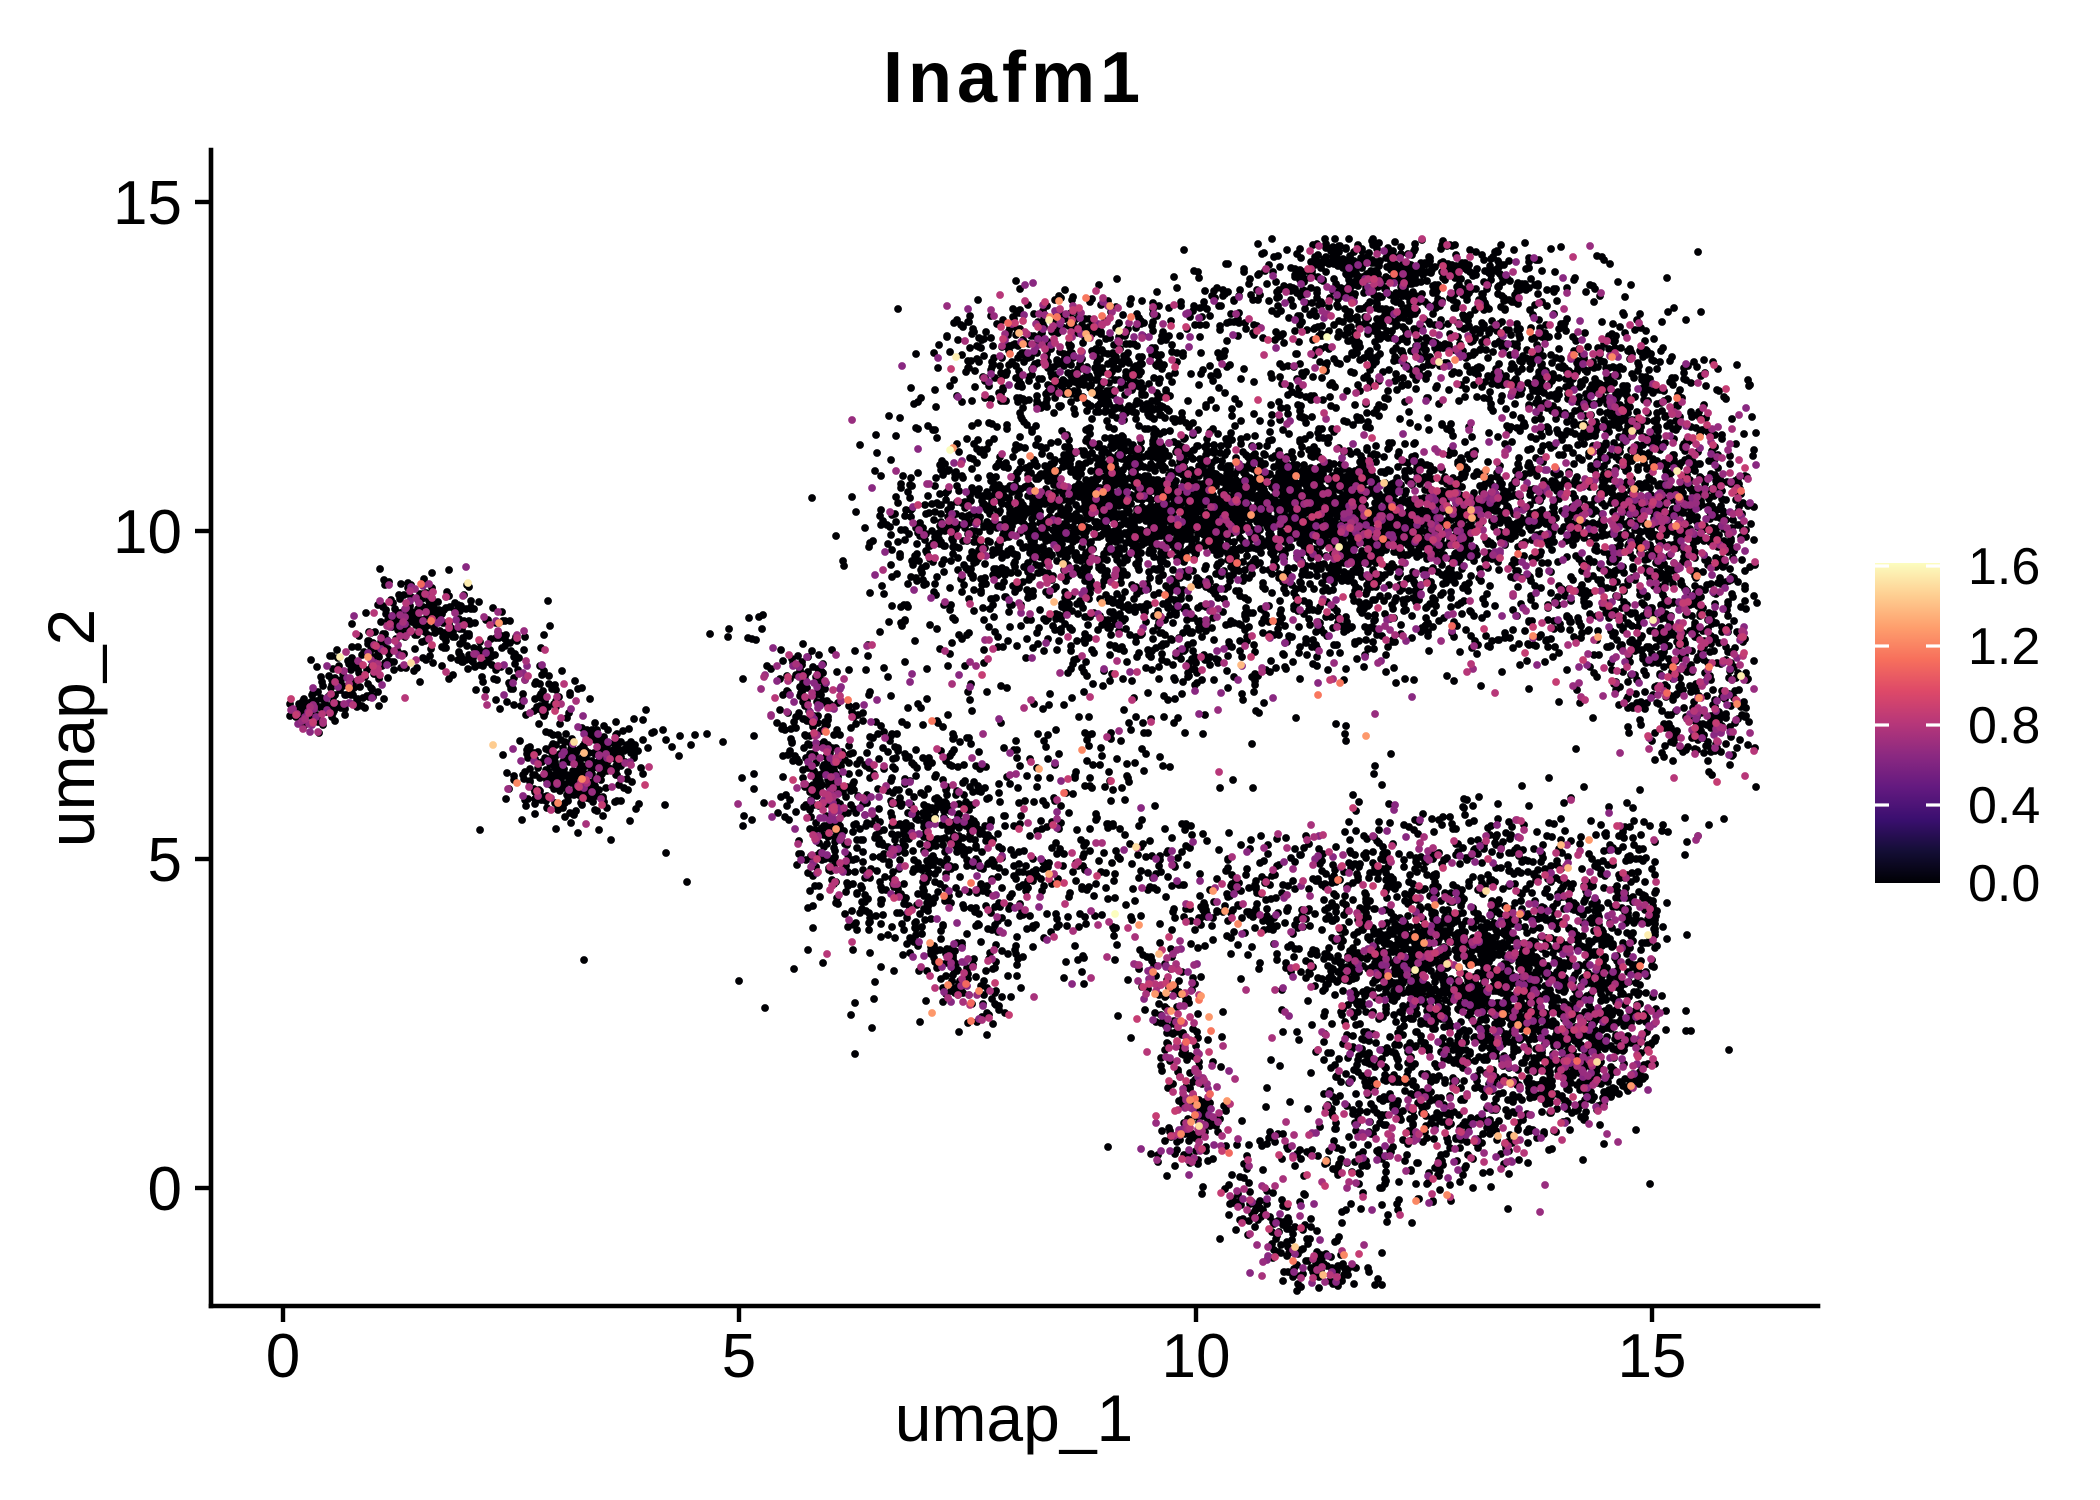 The height and width of the screenshot is (1500, 2100). Describe the element at coordinates (2004, 567) in the screenshot. I see `svg-text: 1.6` at that location.